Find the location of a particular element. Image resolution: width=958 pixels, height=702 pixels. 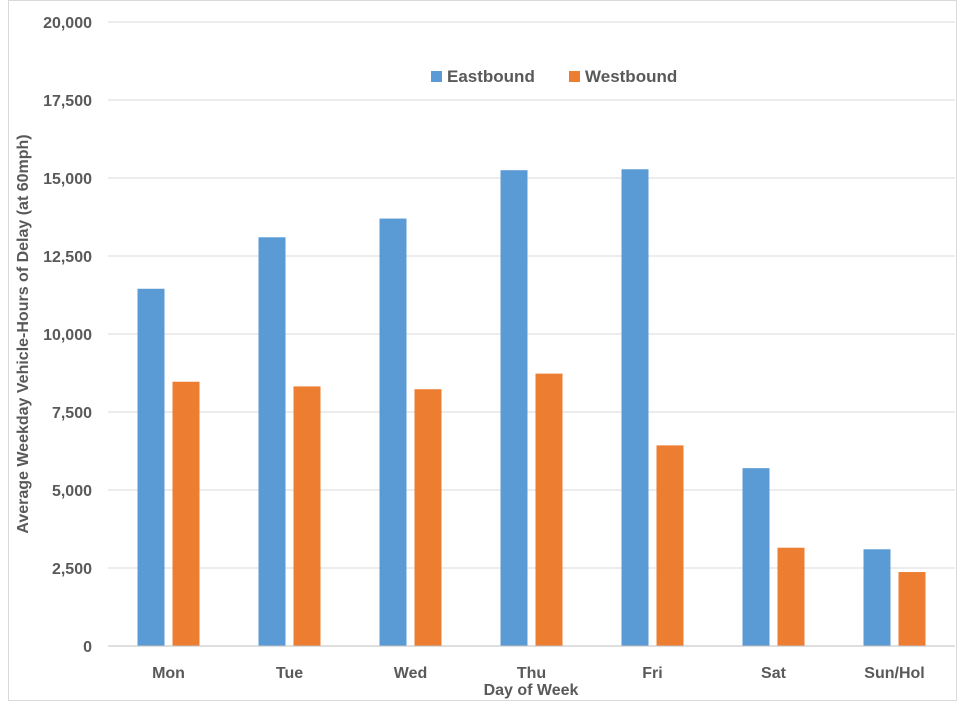

x-tick-label: Wed is located at coordinates (410, 673).